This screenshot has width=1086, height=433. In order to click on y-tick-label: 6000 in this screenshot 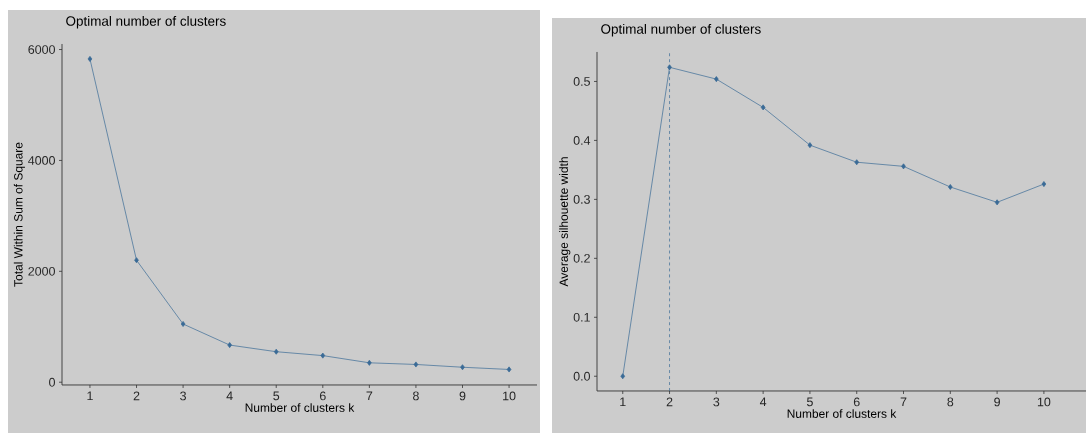, I will do `click(41, 49)`.